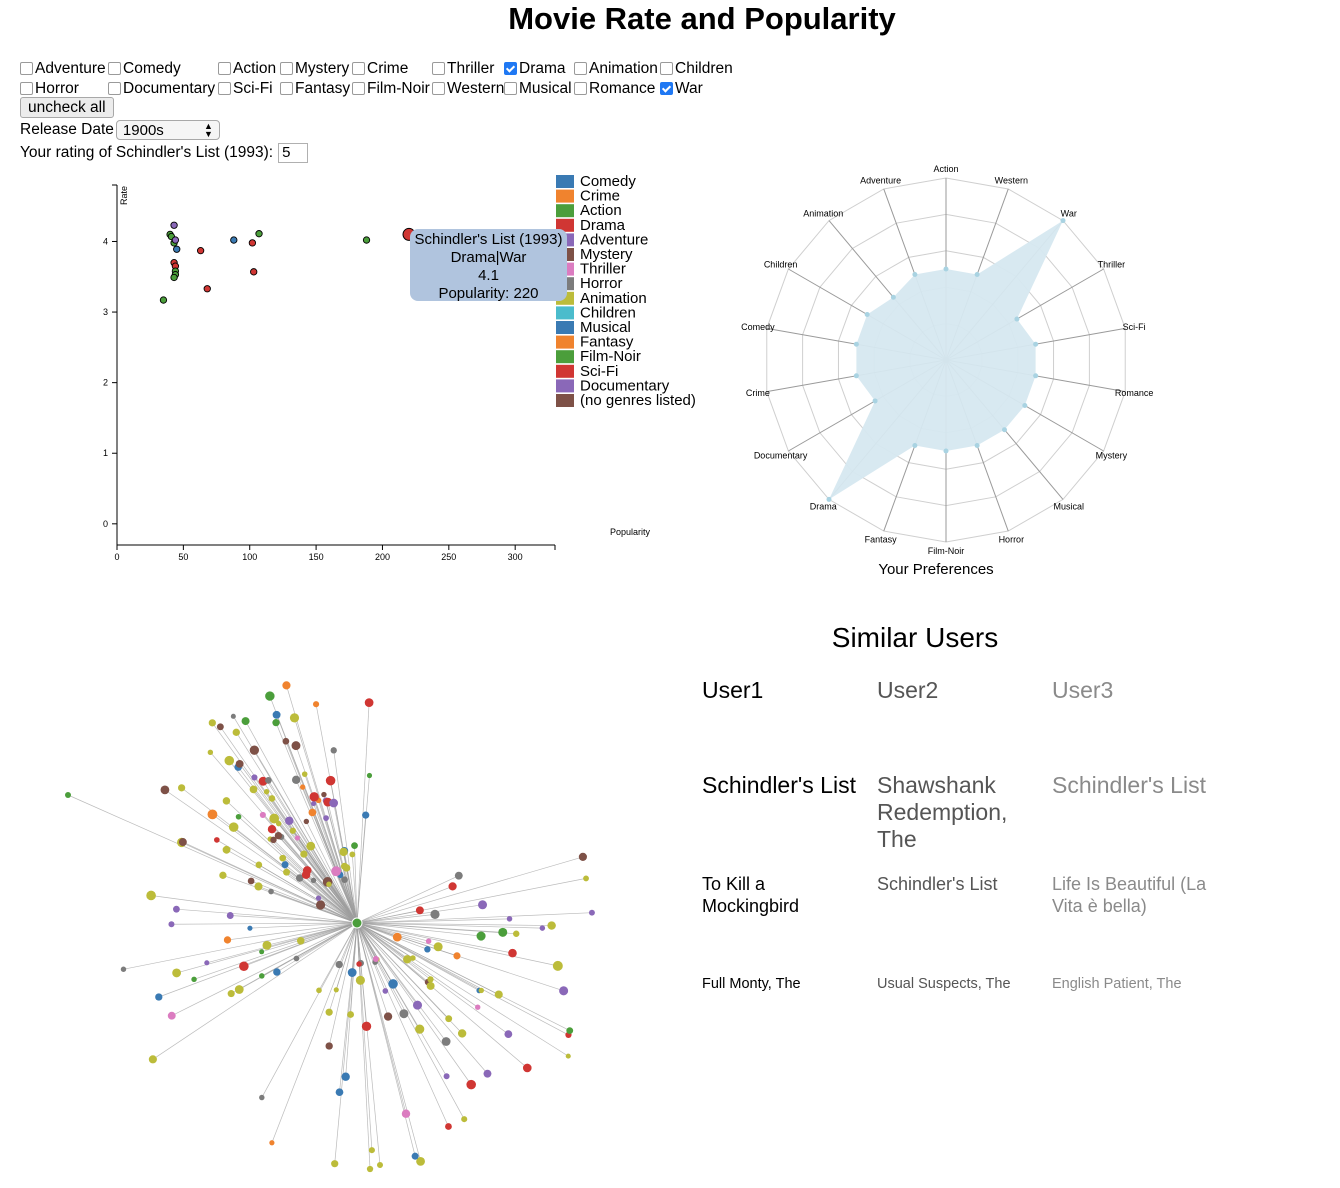 The width and height of the screenshot is (1340, 1188). Describe the element at coordinates (392, 68) in the screenshot. I see `genre-checkbox: Crime` at that location.